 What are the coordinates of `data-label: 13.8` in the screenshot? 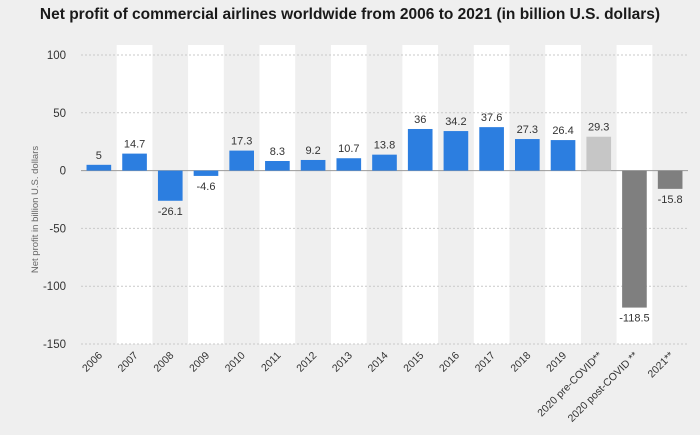 It's located at (384, 146).